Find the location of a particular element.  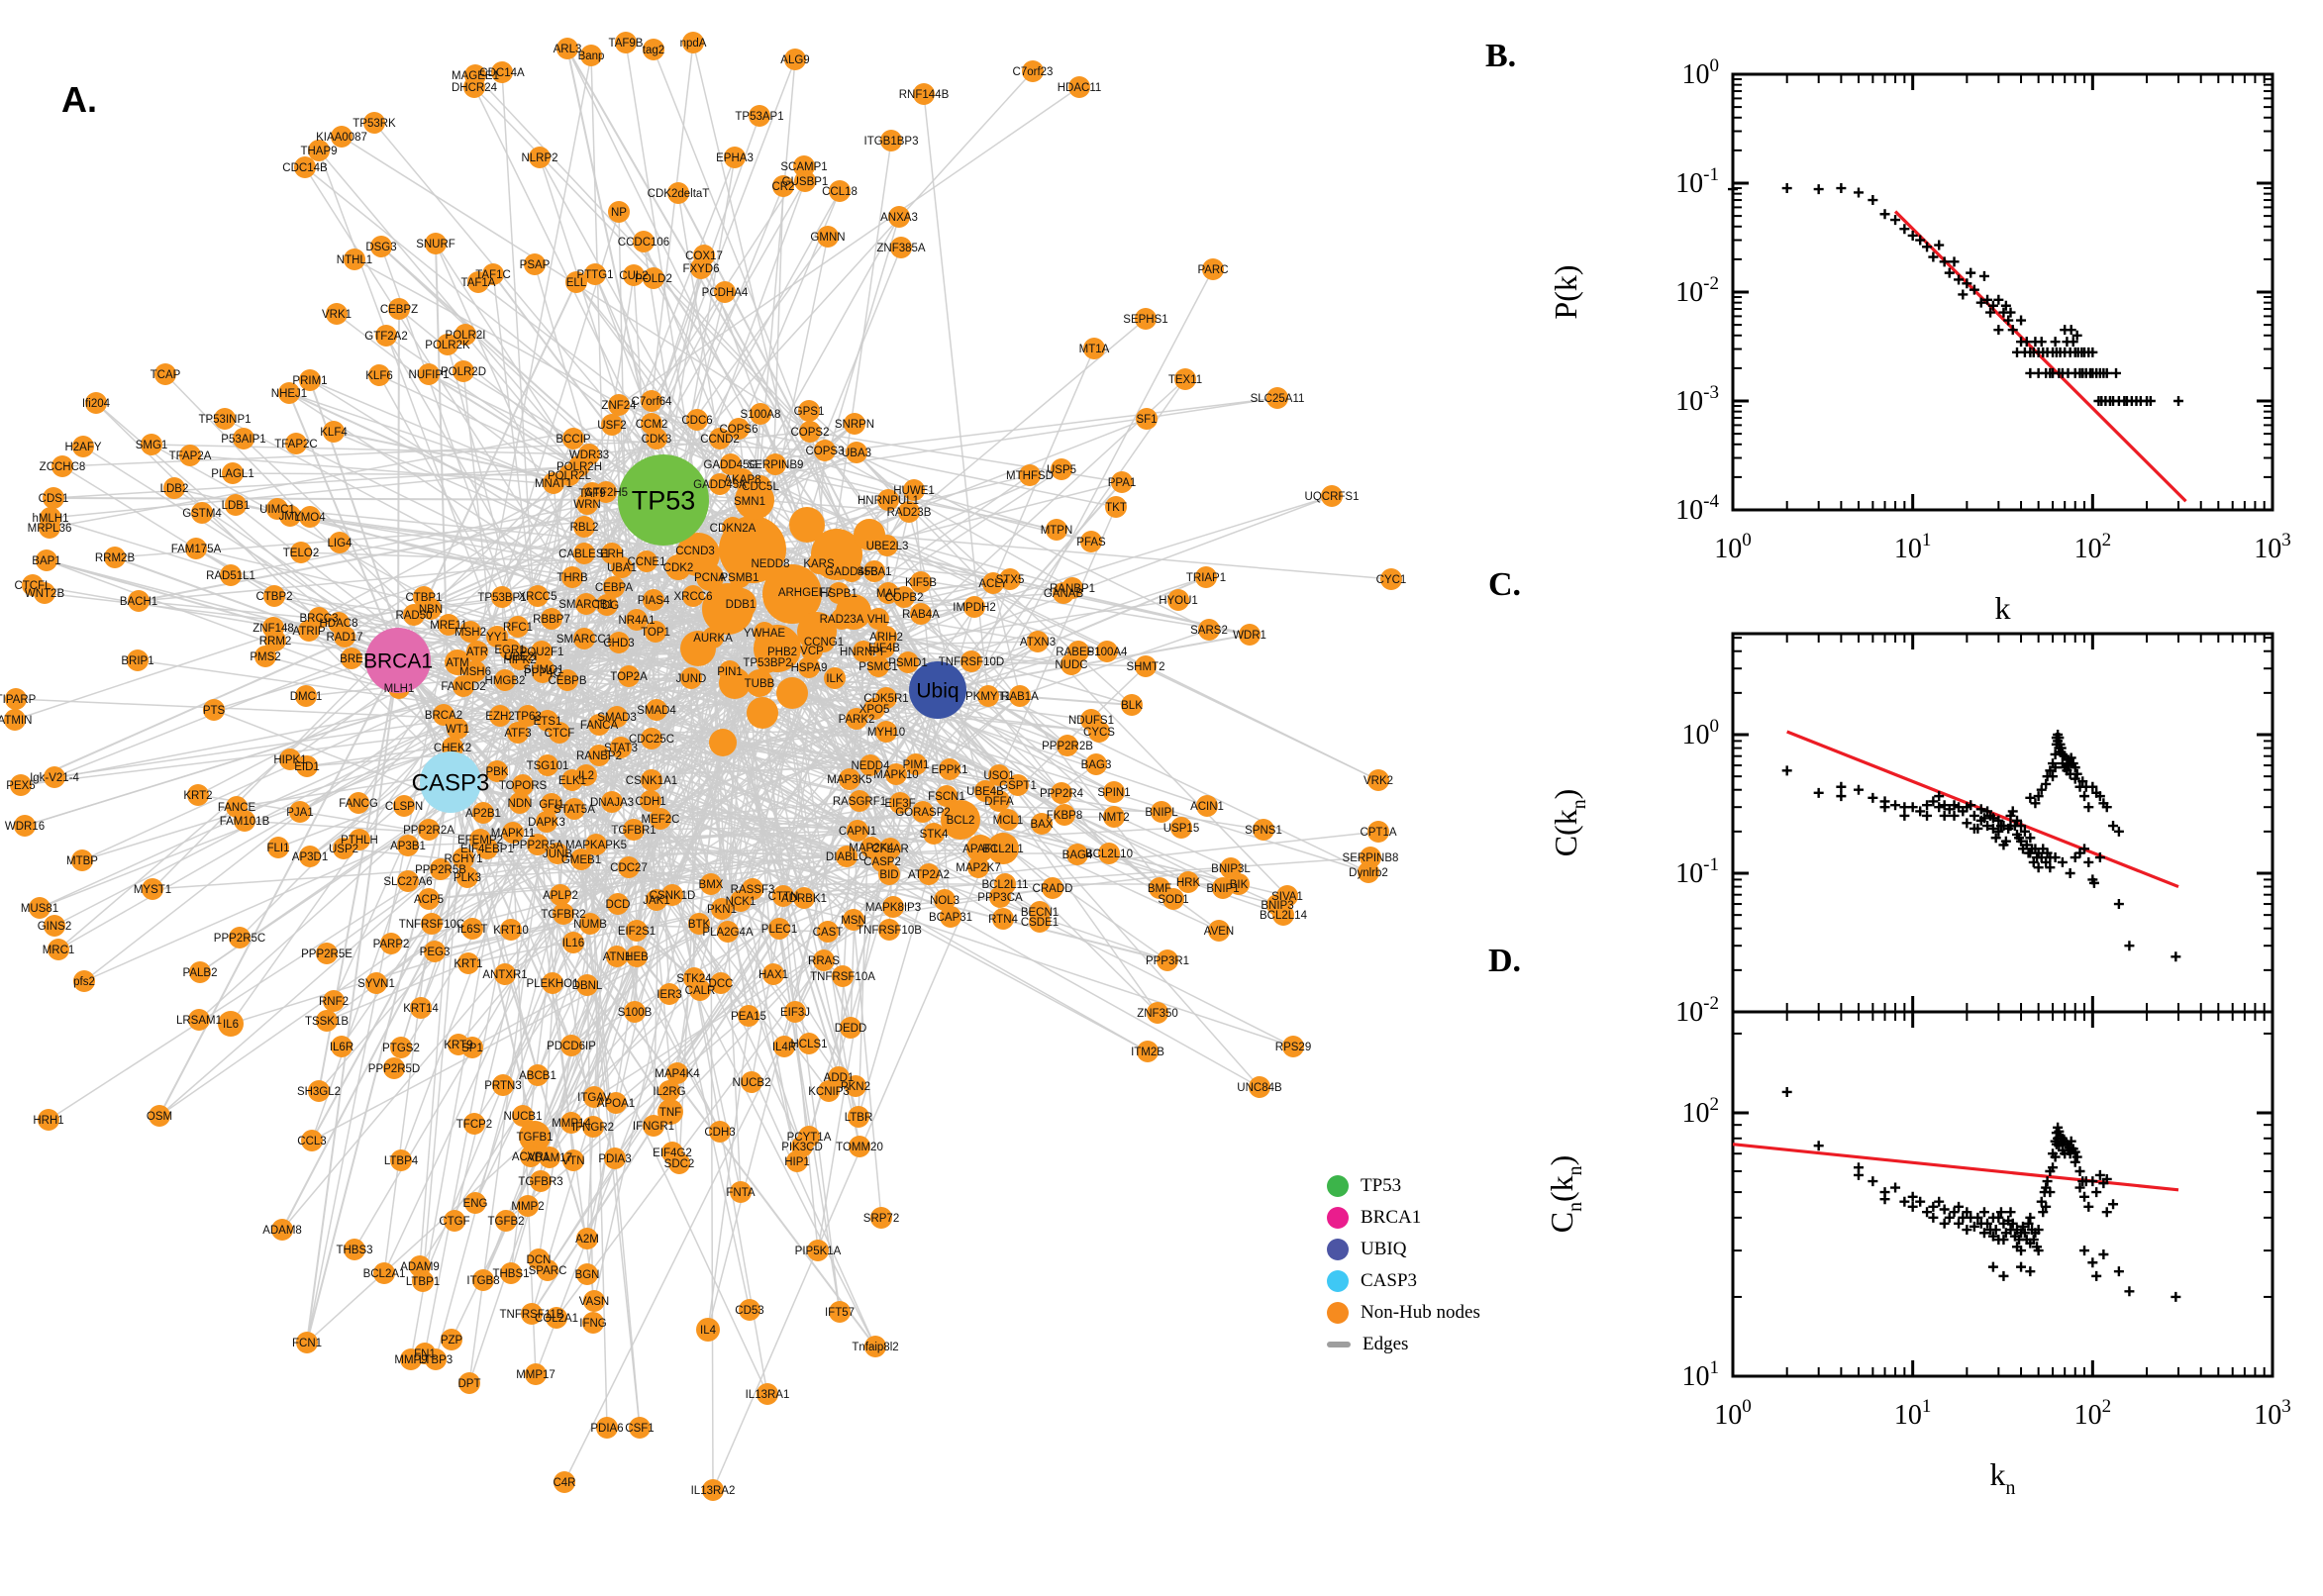

node-RPS29 is located at coordinates (1293, 1046).